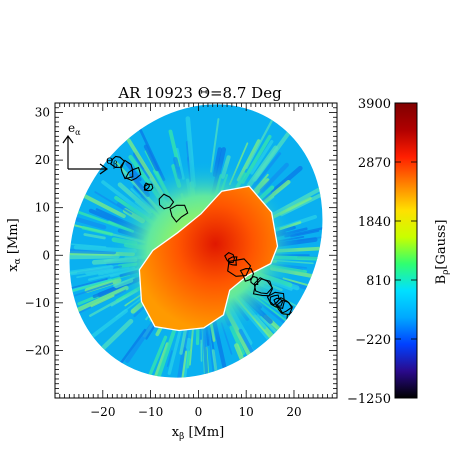 The image size is (453, 453). I want to click on colorbar-tick-label: 810, so click(378, 281).